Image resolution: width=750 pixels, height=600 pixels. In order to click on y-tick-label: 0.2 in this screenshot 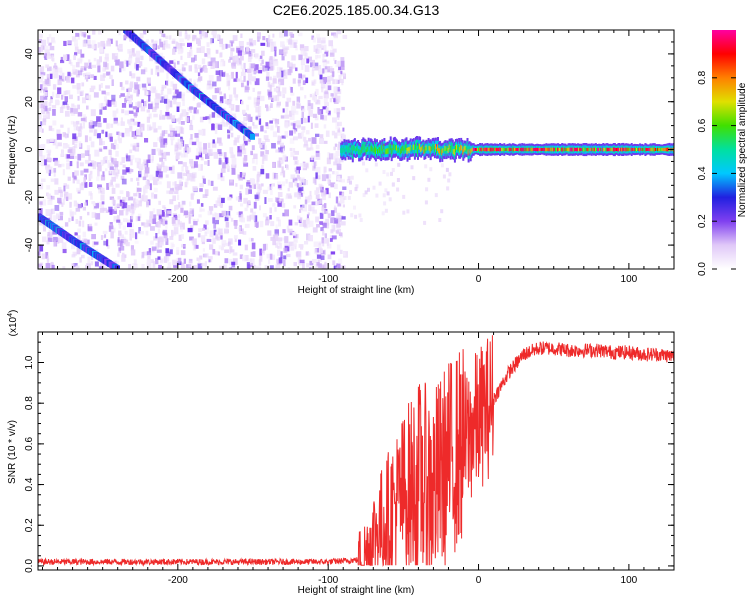, I will do `click(29, 525)`.